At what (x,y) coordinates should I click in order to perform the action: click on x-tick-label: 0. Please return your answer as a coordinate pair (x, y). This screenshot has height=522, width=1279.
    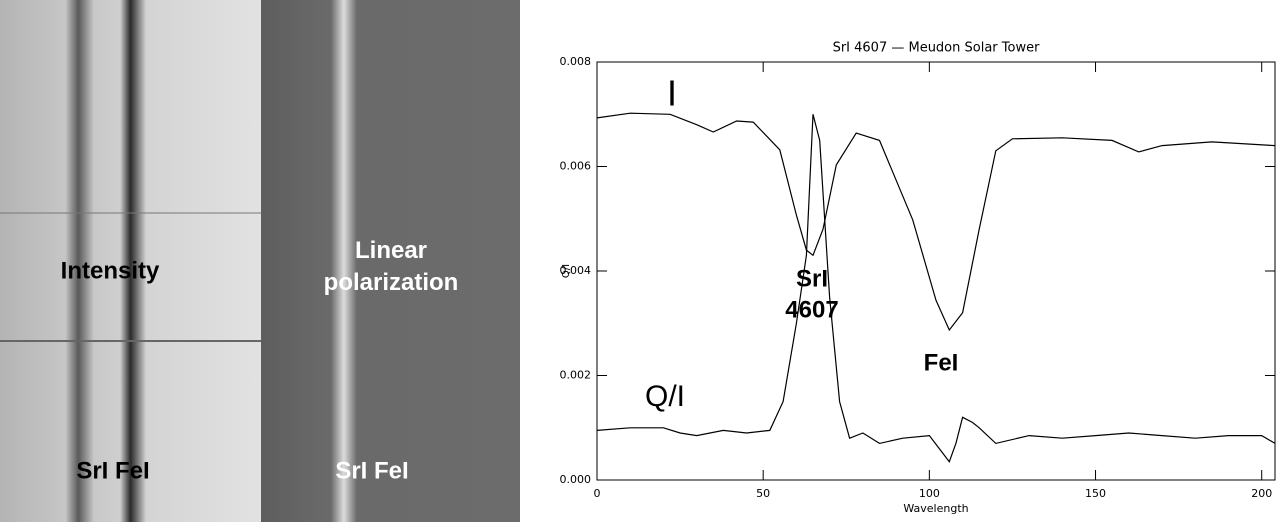
    Looking at the image, I should click on (597, 493).